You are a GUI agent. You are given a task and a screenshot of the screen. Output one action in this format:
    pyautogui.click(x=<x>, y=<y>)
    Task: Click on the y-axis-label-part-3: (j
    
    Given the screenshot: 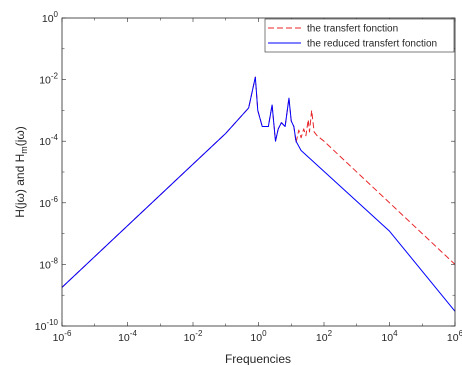 What is the action you would take?
    pyautogui.click(x=20, y=143)
    